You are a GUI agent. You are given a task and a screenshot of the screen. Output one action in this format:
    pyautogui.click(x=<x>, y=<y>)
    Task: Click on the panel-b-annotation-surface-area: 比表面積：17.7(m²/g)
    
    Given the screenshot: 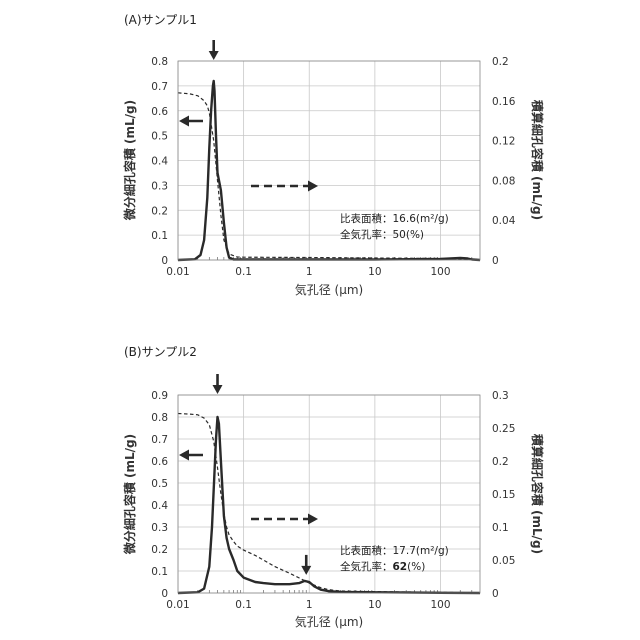 What is the action you would take?
    pyautogui.click(x=394, y=550)
    